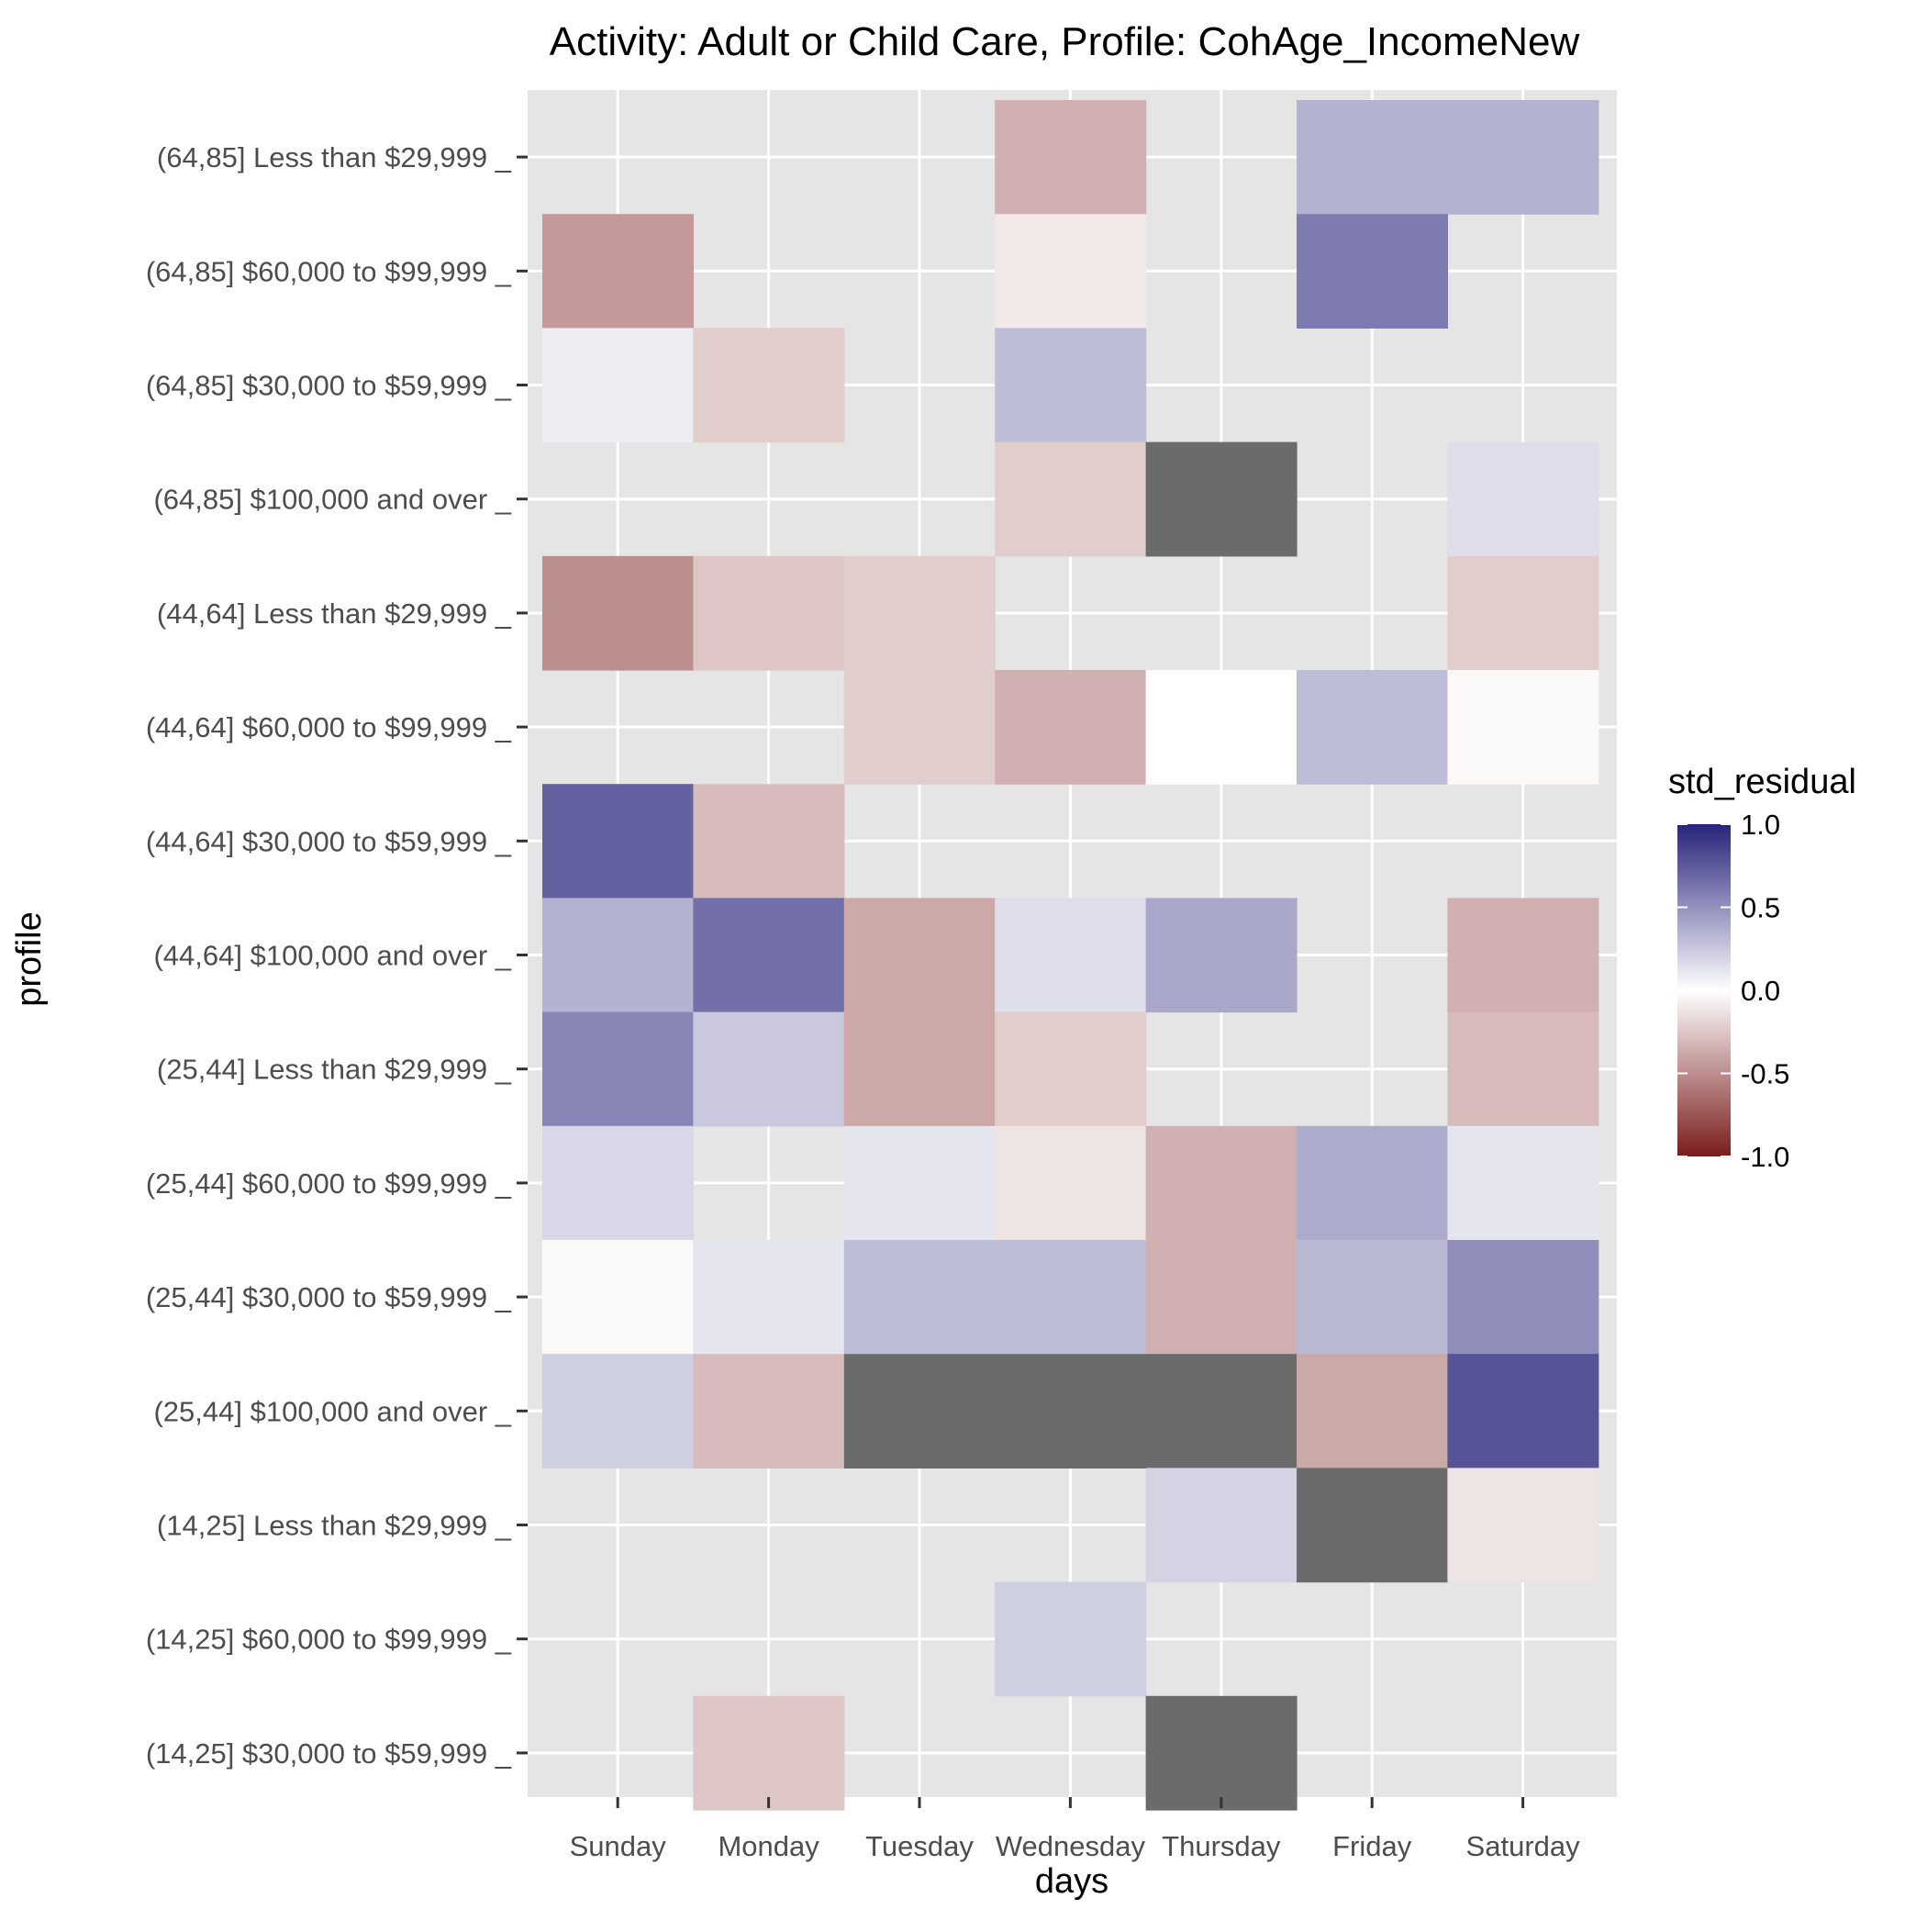 The height and width of the screenshot is (1932, 1927). What do you see at coordinates (1372, 1846) in the screenshot?
I see `x-tick-label: Friday` at bounding box center [1372, 1846].